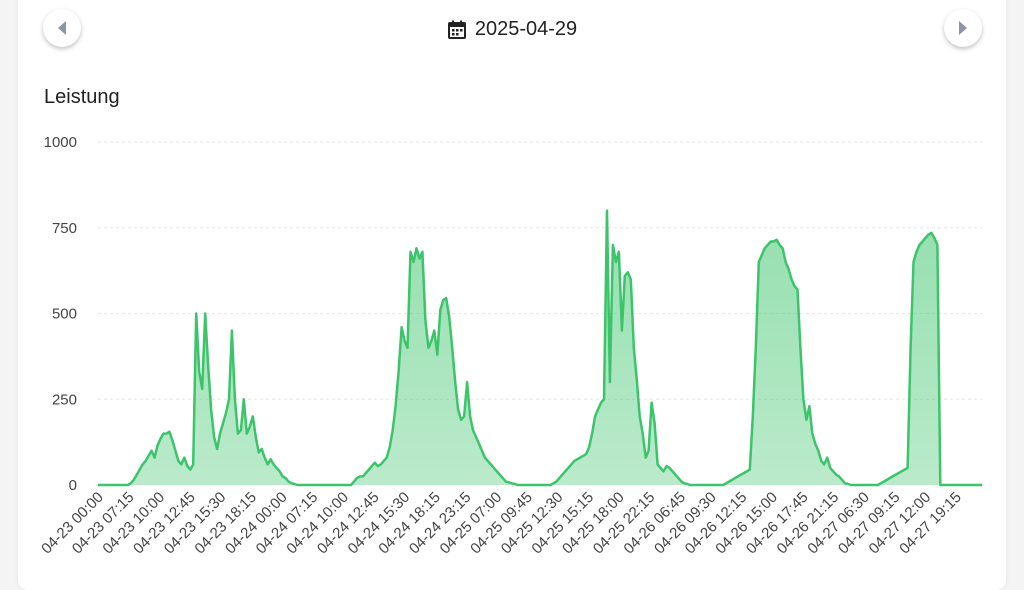  Describe the element at coordinates (64, 228) in the screenshot. I see `y-tick-label: 750` at that location.